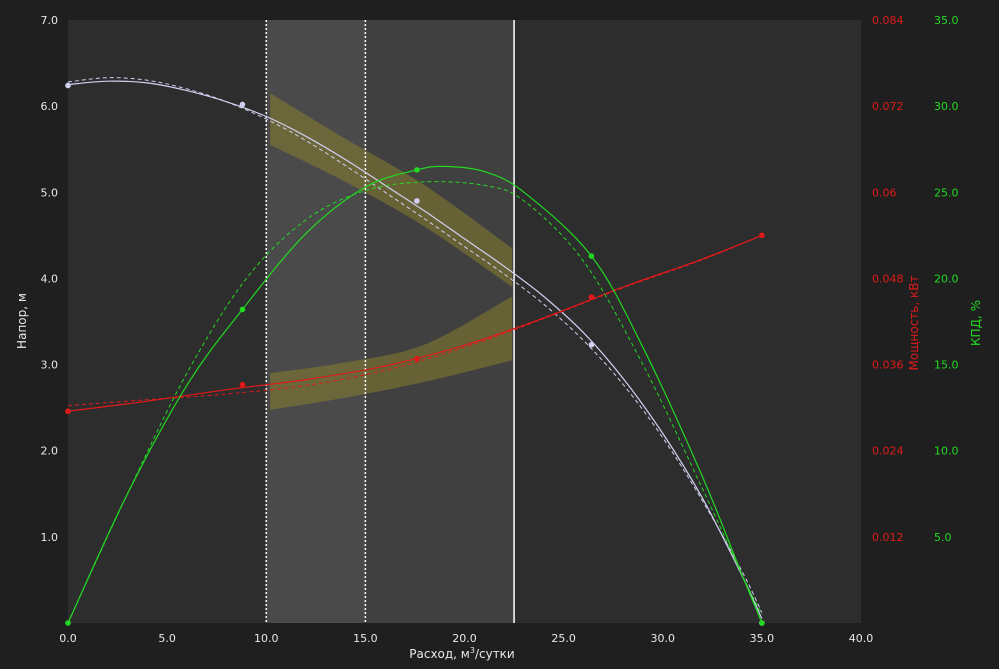  What do you see at coordinates (976, 323) in the screenshot?
I see `y-axis-eff-title: КПД, %` at bounding box center [976, 323].